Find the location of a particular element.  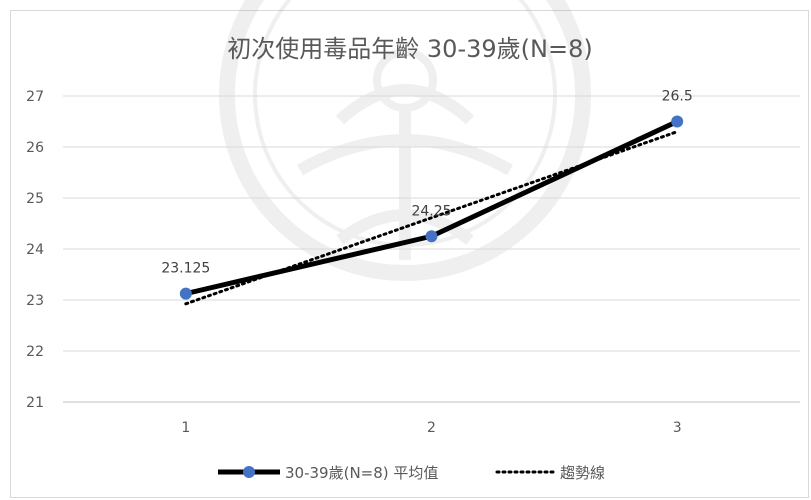

data-label: 24.25 is located at coordinates (431, 211).